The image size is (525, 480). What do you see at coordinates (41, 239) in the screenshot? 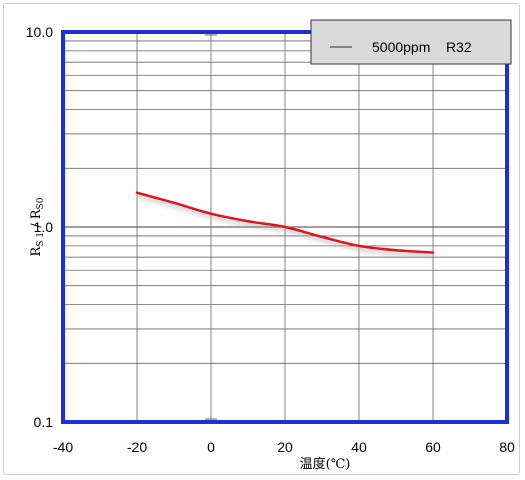
I see `y-label-sub1: S 1` at bounding box center [41, 239].